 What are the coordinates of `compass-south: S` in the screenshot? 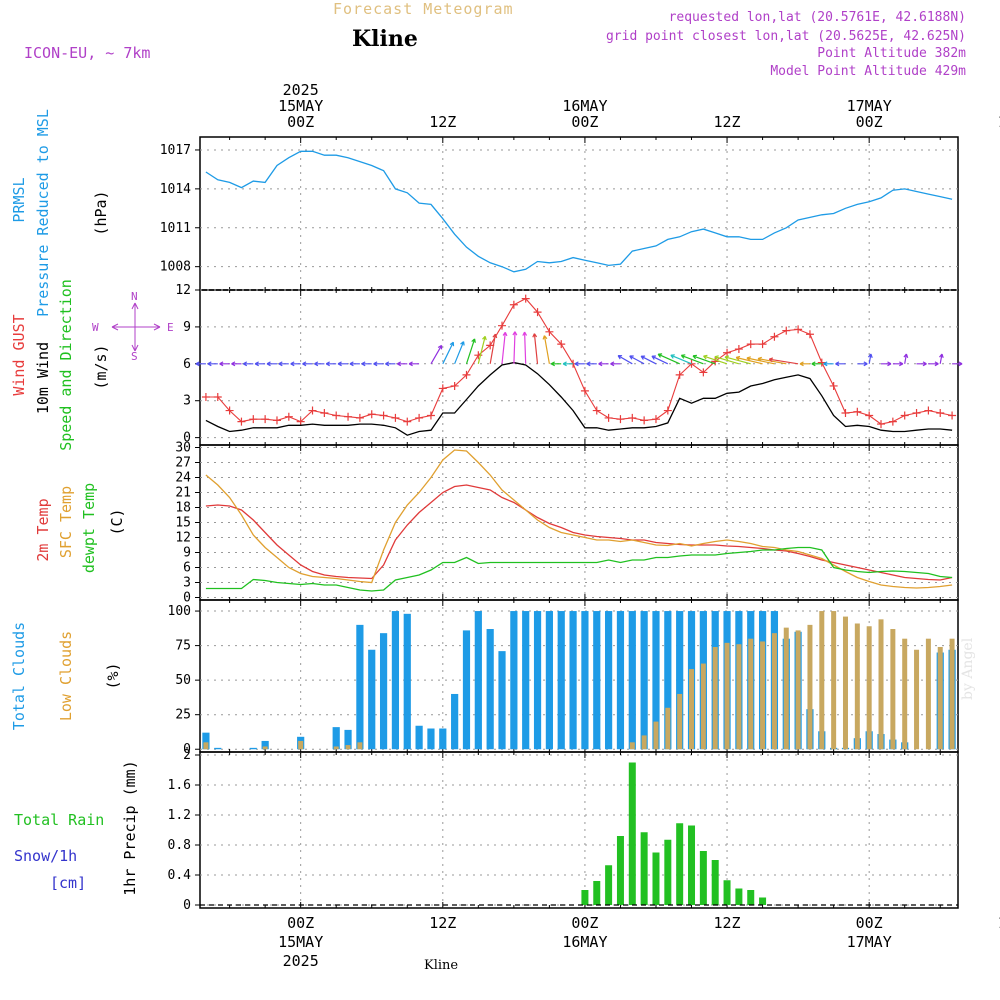 It's located at (134, 356).